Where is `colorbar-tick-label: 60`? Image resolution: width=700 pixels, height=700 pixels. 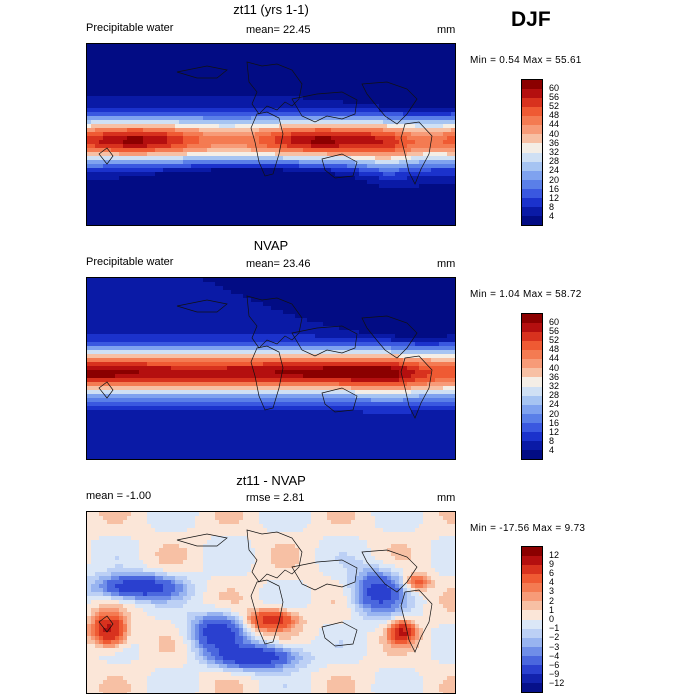 colorbar-tick-label: 60 is located at coordinates (554, 321).